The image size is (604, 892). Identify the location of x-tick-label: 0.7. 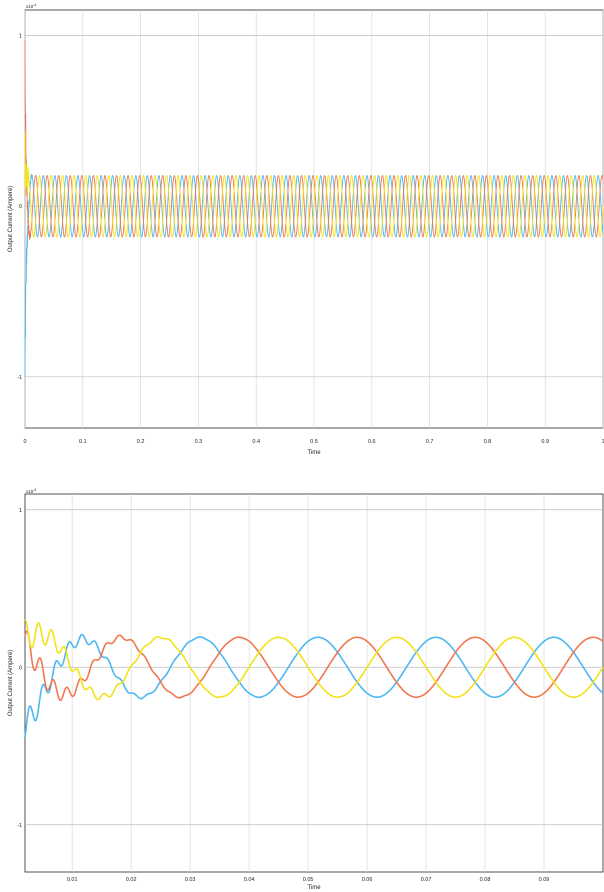
(430, 442).